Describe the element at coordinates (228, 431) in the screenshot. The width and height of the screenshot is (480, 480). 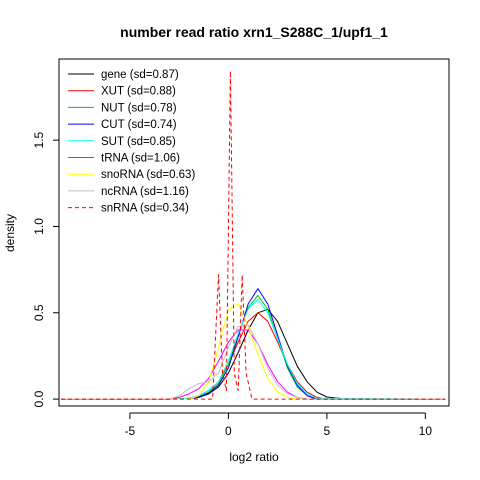
I see `x-tick-label: 0` at that location.